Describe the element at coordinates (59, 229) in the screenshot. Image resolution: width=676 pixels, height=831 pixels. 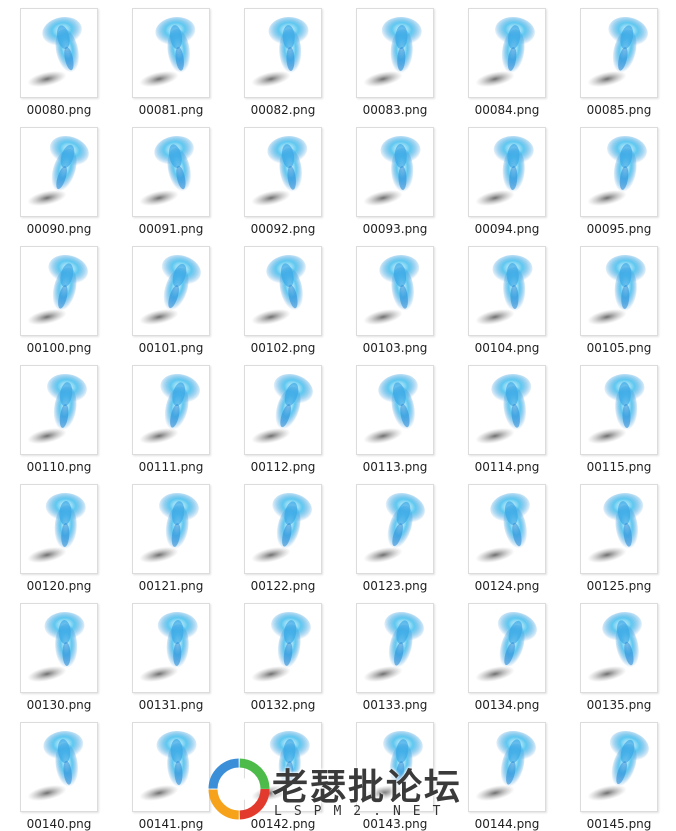
I see `file-name: 00090.png` at that location.